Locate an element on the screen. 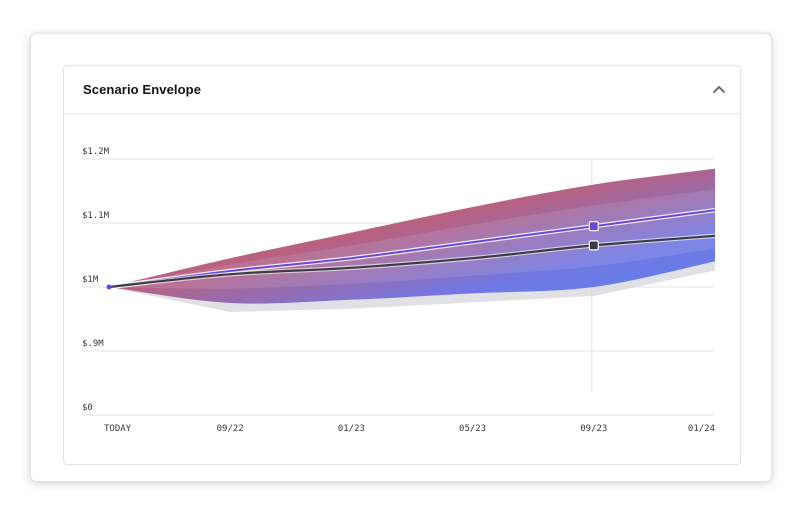 This screenshot has width=800, height=525. y-tick-label: $1.2M is located at coordinates (96, 152).